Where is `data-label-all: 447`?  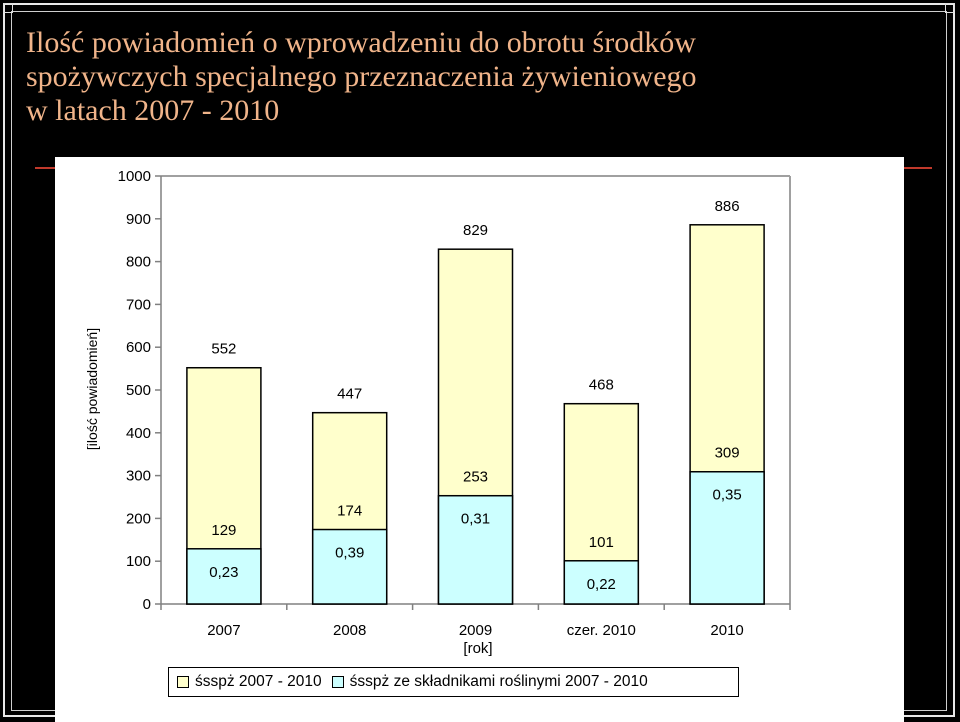 data-label-all: 447 is located at coordinates (349, 394).